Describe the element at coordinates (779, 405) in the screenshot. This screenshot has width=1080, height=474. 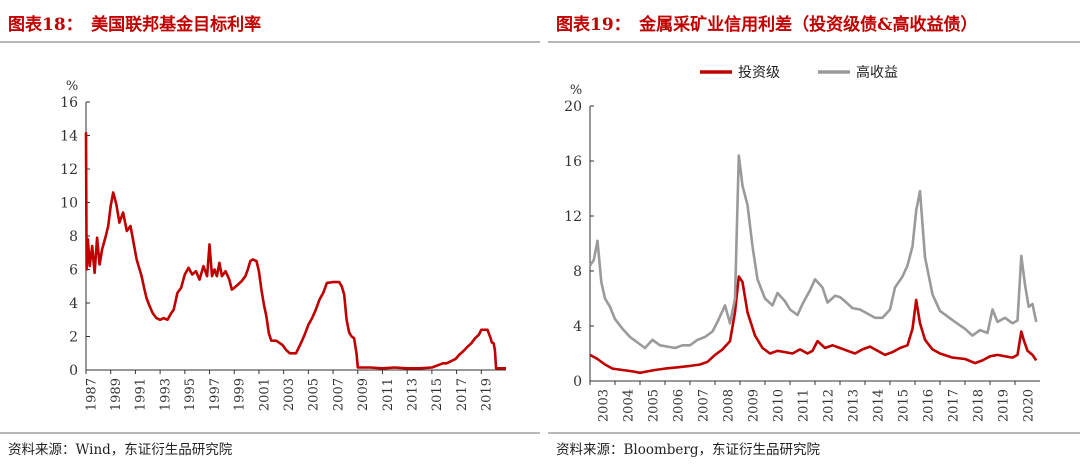
I see `x-tick-label: 2010` at that location.